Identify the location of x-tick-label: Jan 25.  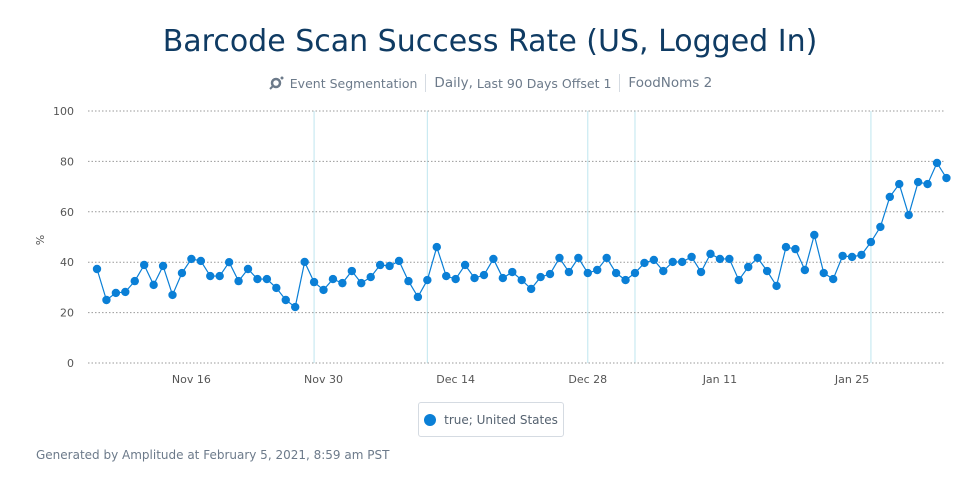
(851, 379).